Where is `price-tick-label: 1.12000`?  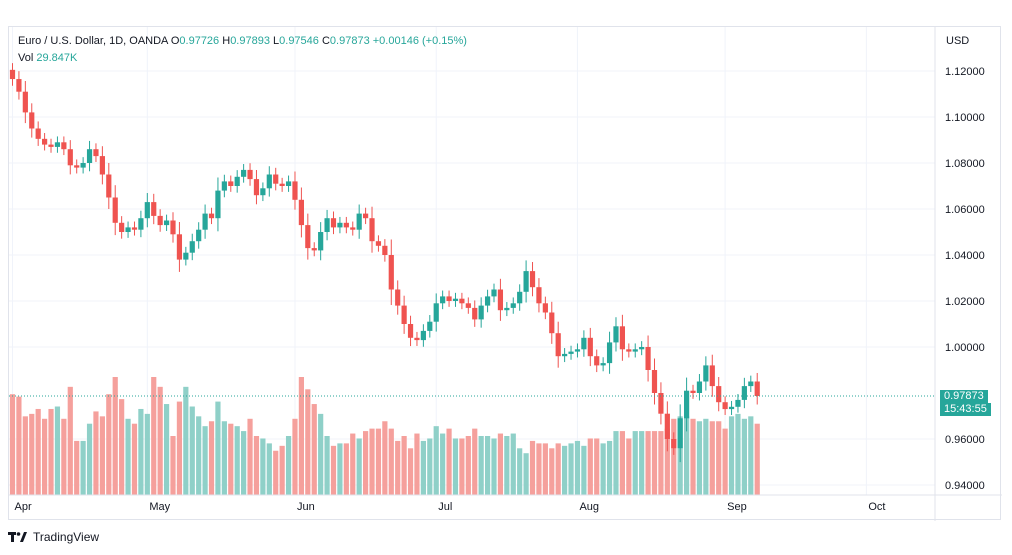 price-tick-label: 1.12000 is located at coordinates (965, 72).